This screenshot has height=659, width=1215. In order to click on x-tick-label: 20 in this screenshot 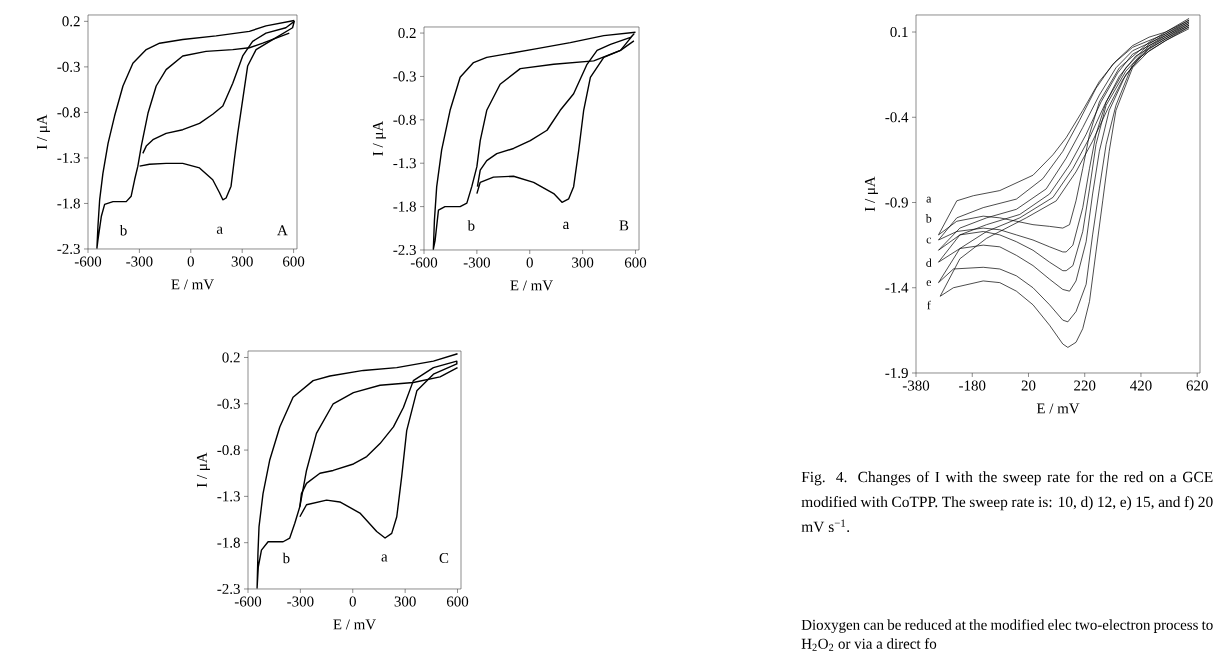, I will do `click(1028, 385)`.